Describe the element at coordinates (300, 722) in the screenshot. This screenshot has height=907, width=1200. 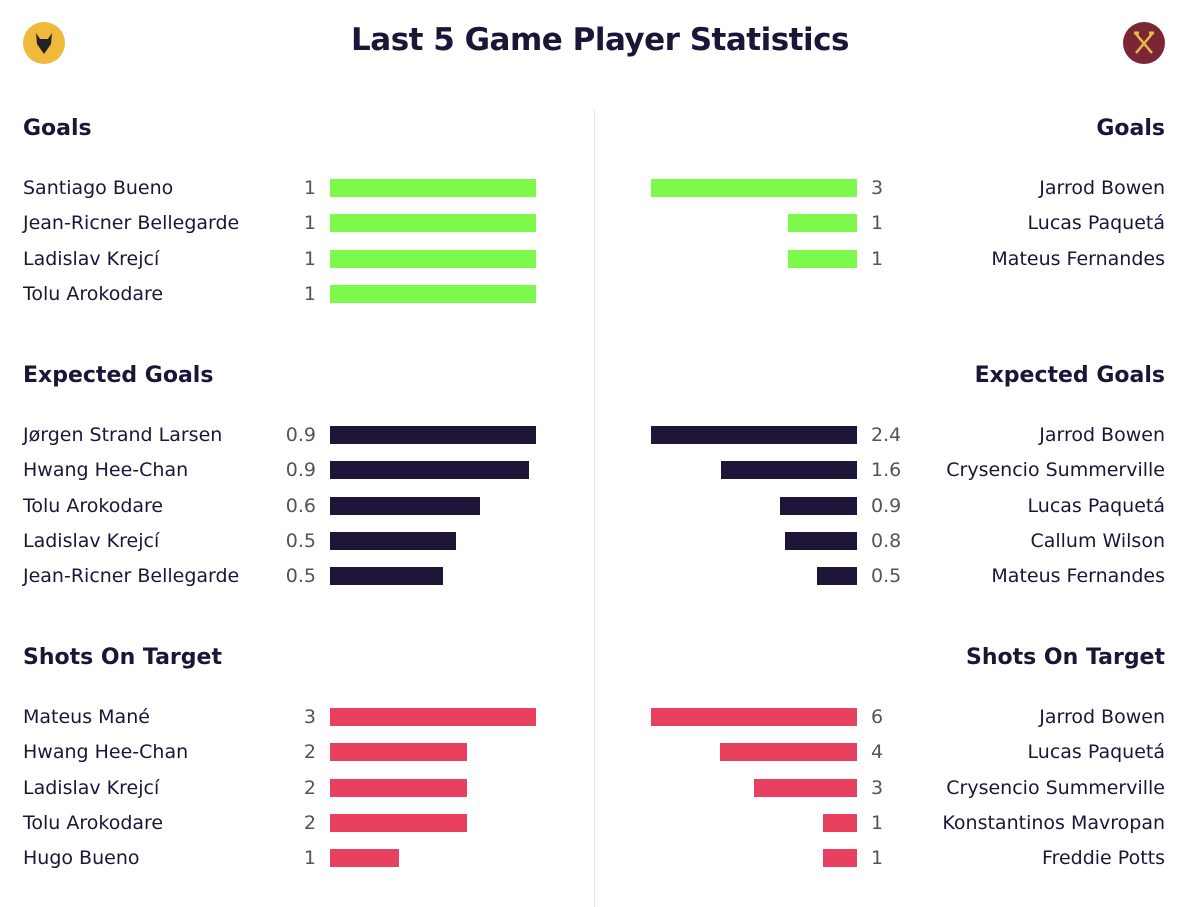
I see `home-player-row: Mateus Mané 3` at that location.